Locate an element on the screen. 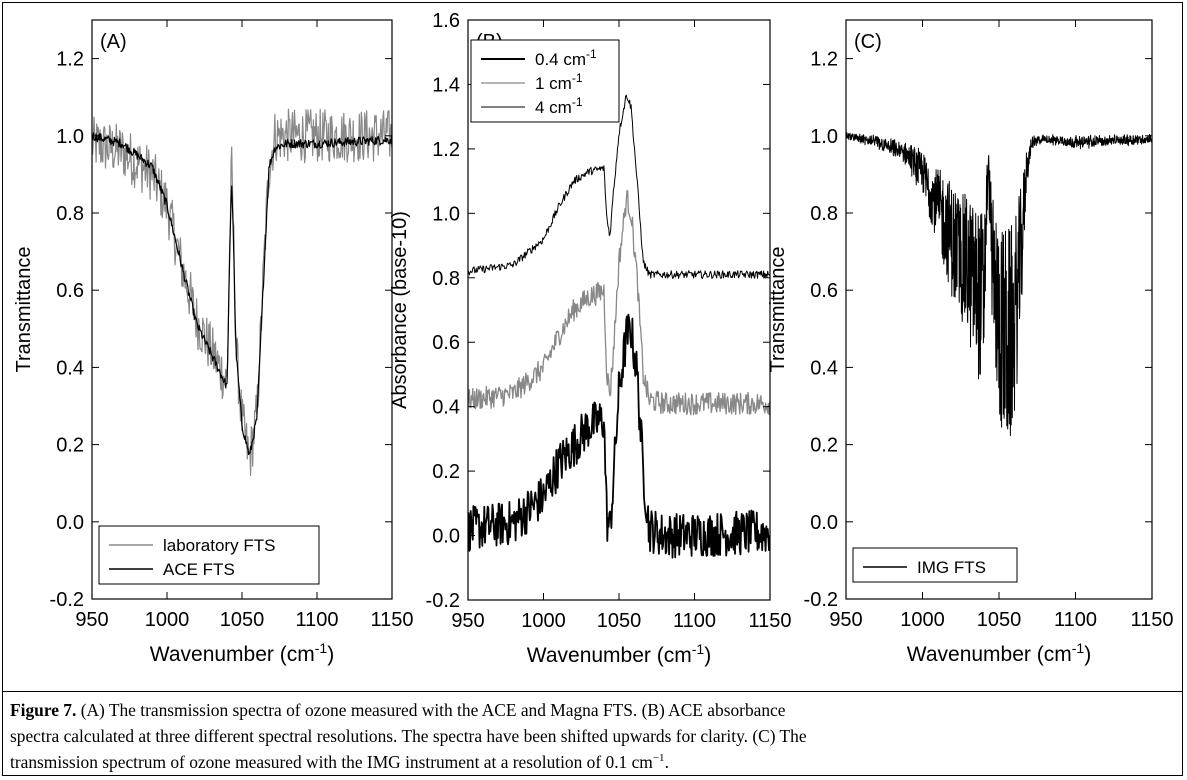  legend-label: laboratory FTS is located at coordinates (219, 545).